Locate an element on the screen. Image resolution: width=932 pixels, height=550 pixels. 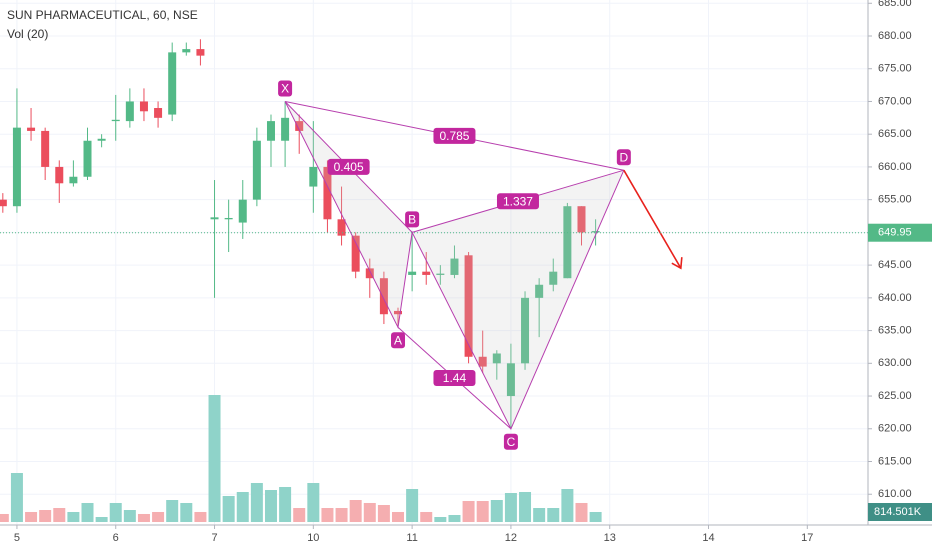
point-label: B is located at coordinates (412, 220).